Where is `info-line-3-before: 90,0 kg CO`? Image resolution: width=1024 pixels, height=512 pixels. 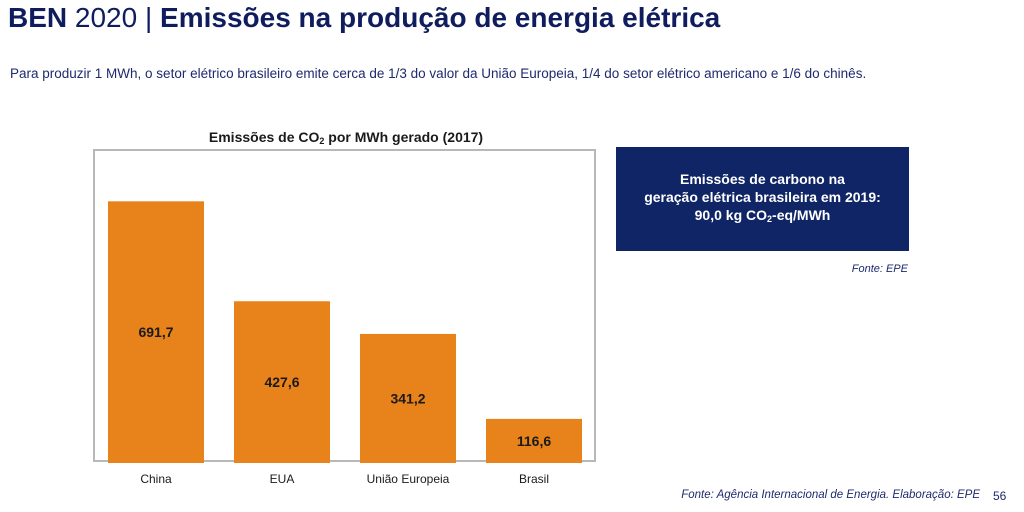
info-line-3-before: 90,0 kg CO is located at coordinates (731, 215).